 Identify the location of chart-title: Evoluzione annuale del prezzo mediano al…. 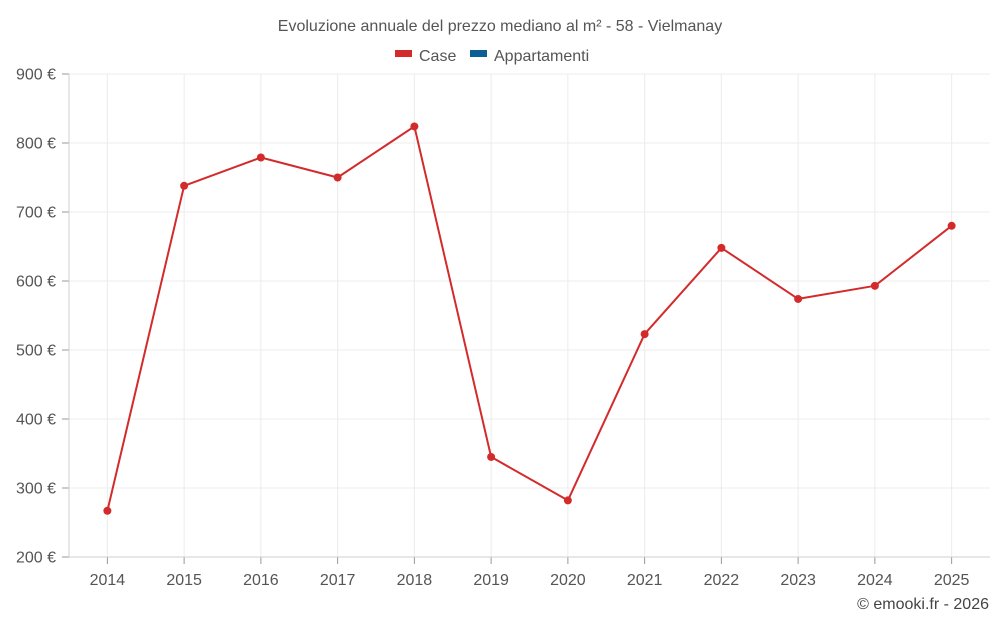
(500, 26).